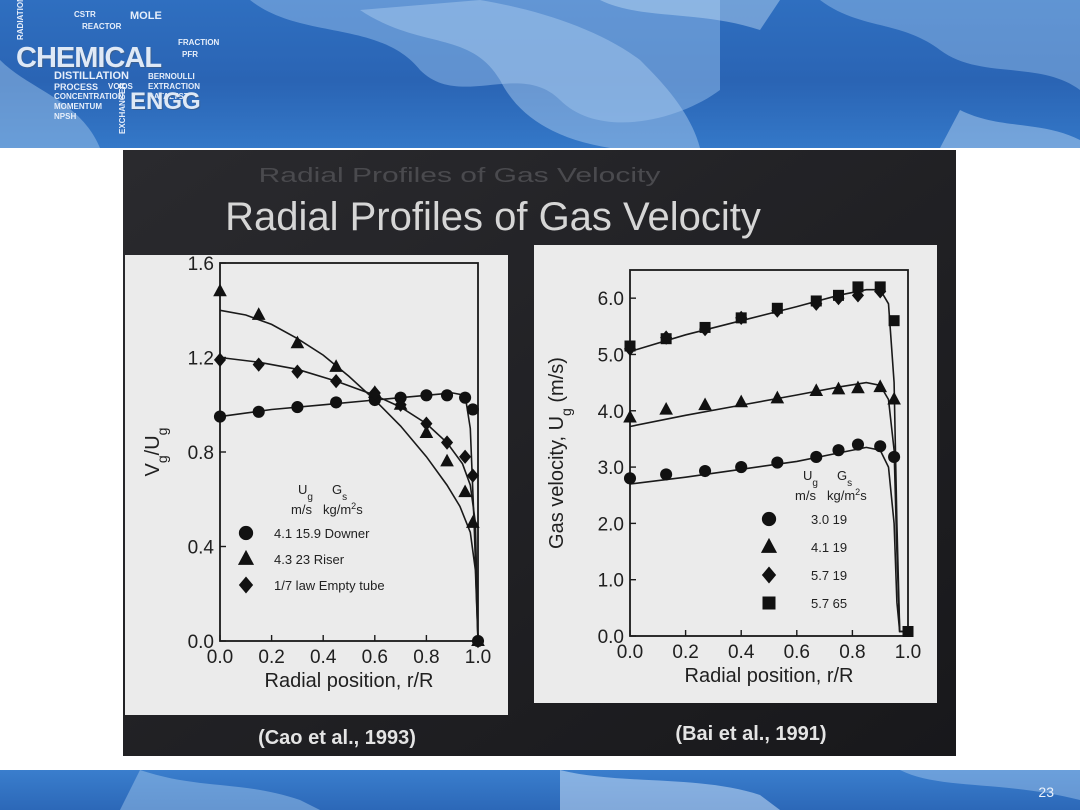 This screenshot has width=1080, height=810. What do you see at coordinates (76, 87) in the screenshot?
I see `logo-word: PROCESS` at bounding box center [76, 87].